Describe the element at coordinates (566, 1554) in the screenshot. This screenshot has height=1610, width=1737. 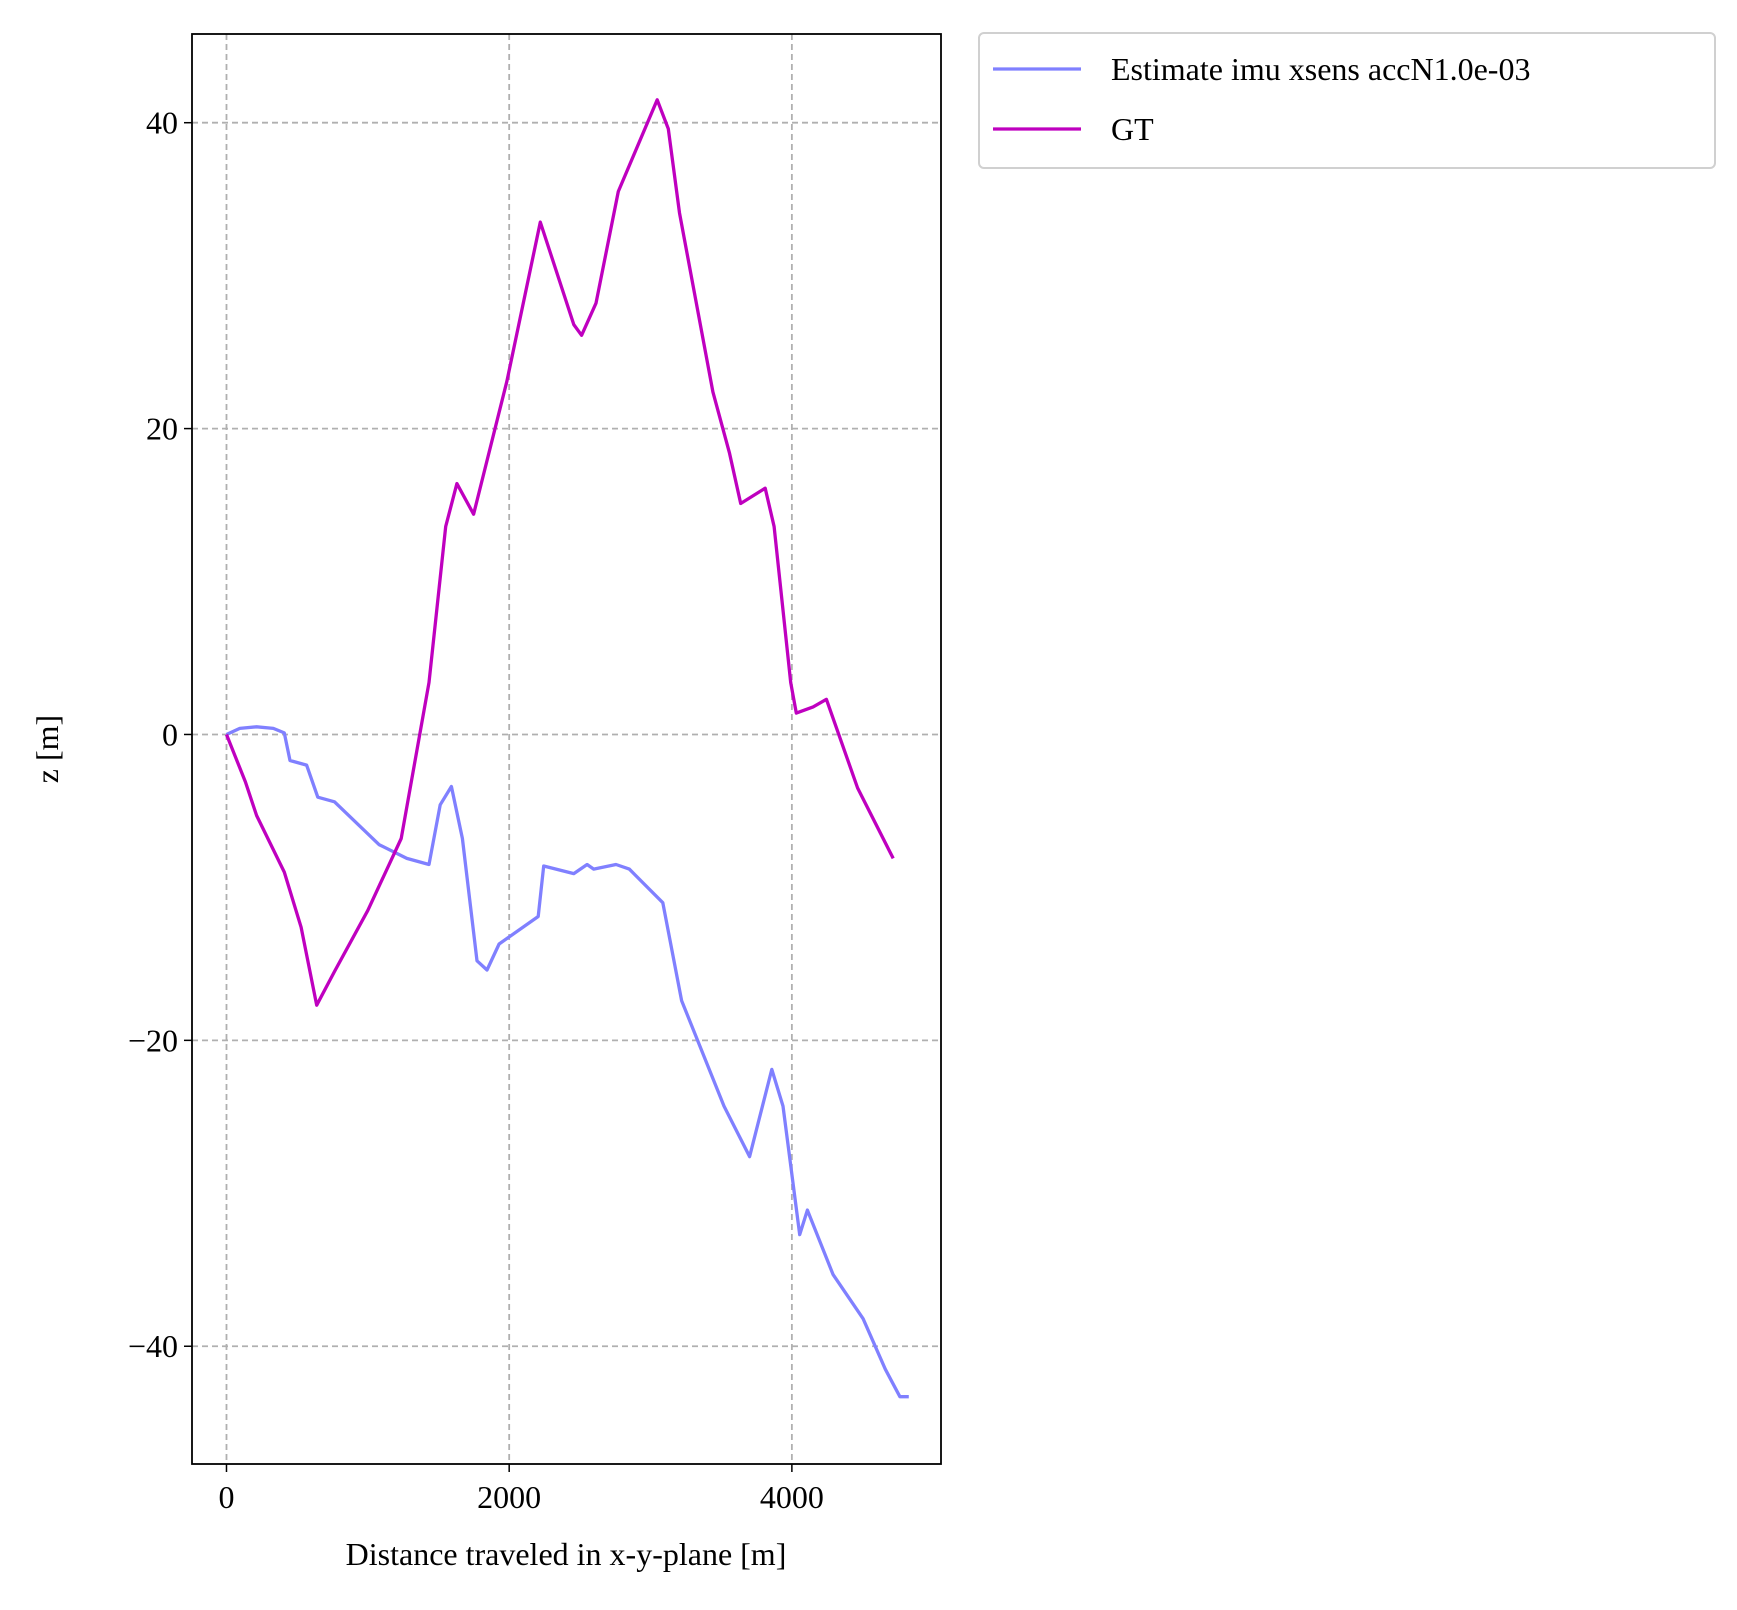
I see `x-axis-label: Distance traveled in x-y-plane [m]` at that location.